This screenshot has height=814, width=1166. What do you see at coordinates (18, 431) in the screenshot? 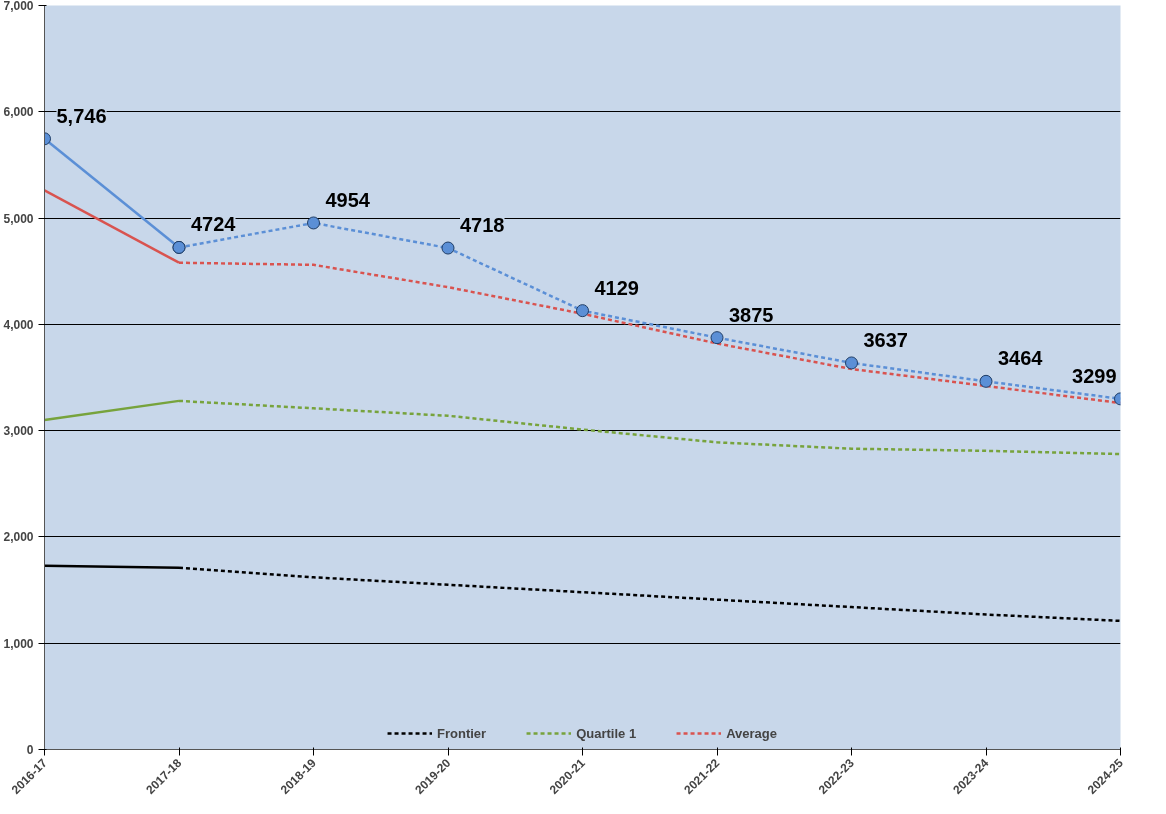
I see `y-tick-label: 3,000` at bounding box center [18, 431].